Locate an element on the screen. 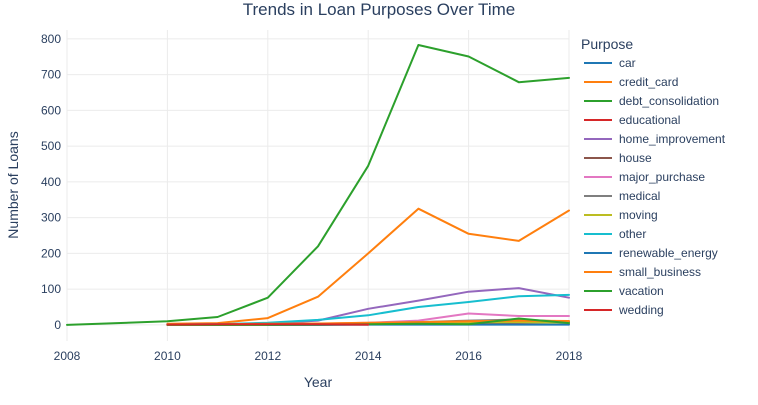  legend-label: medical is located at coordinates (639, 196).